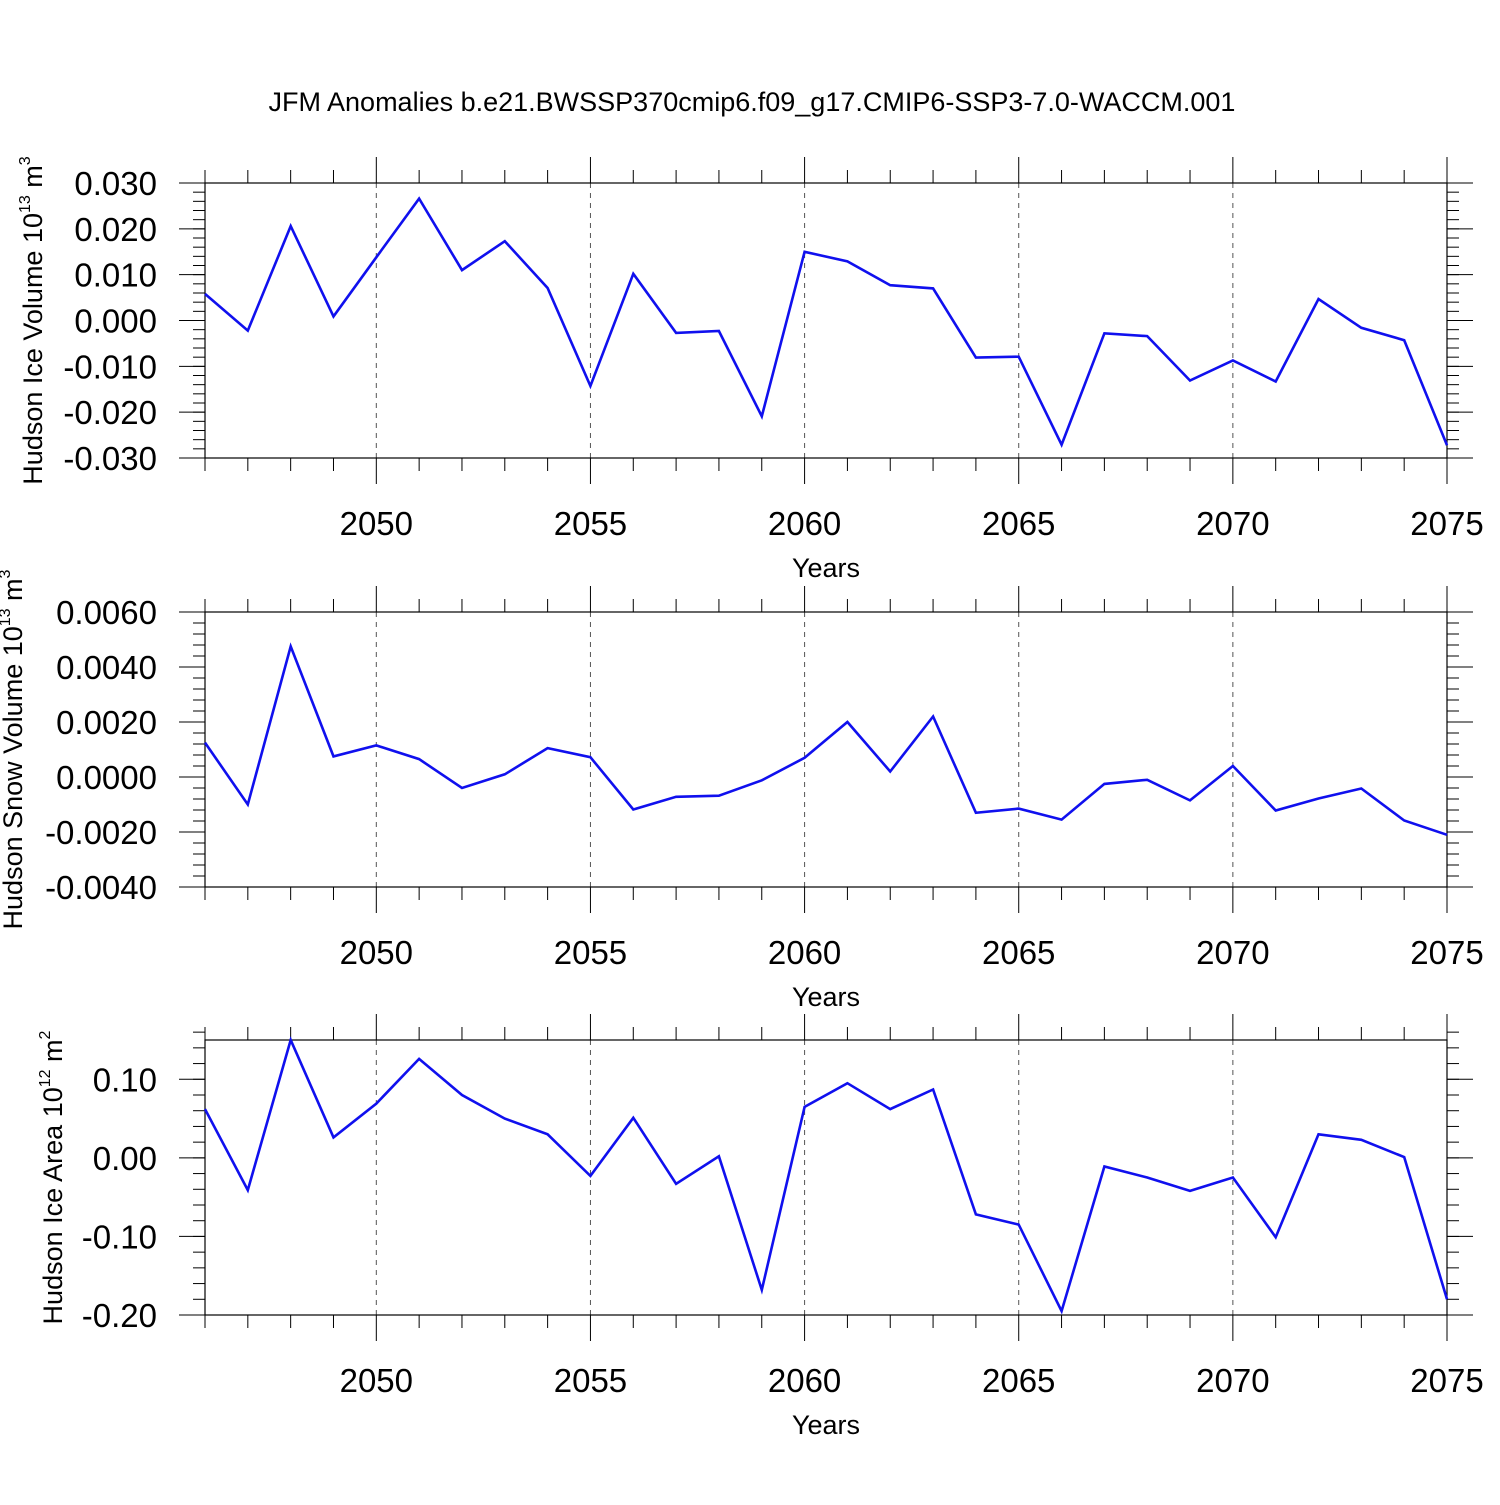 Image resolution: width=1500 pixels, height=1505 pixels. What do you see at coordinates (125, 1158) in the screenshot?
I see `y-tick-label: 0.00` at bounding box center [125, 1158].